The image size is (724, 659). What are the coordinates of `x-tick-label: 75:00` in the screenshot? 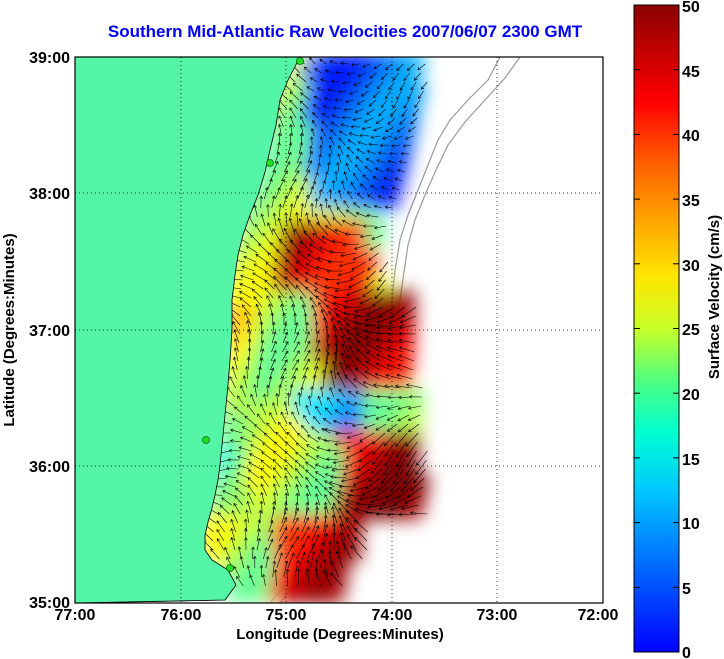 It's located at (286, 615).